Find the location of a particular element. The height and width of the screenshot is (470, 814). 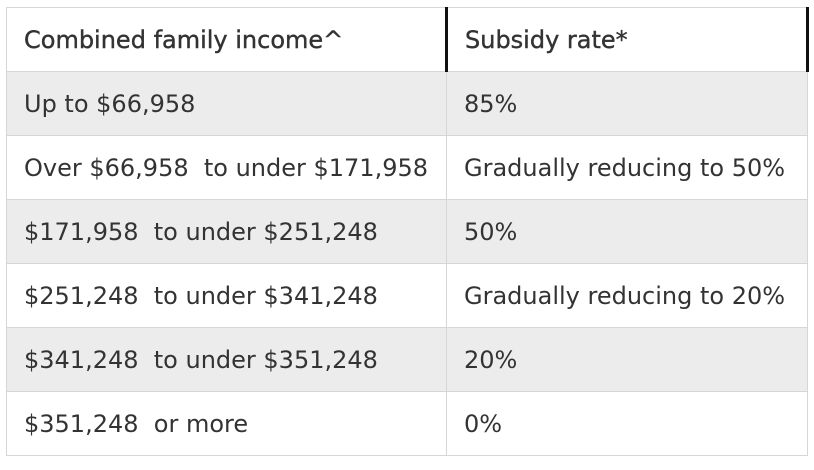

rate-cell: 85% is located at coordinates (627, 103).